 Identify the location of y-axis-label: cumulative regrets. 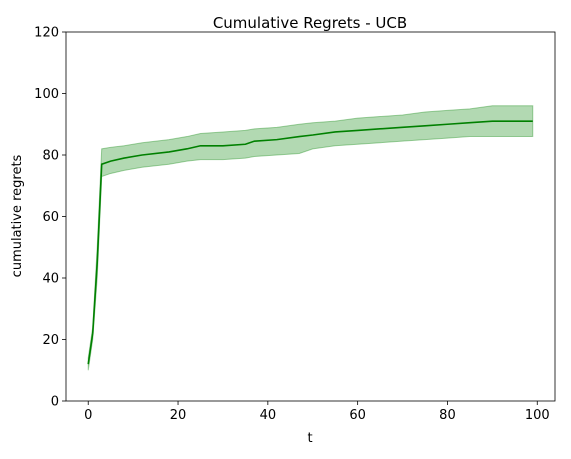
(17, 215).